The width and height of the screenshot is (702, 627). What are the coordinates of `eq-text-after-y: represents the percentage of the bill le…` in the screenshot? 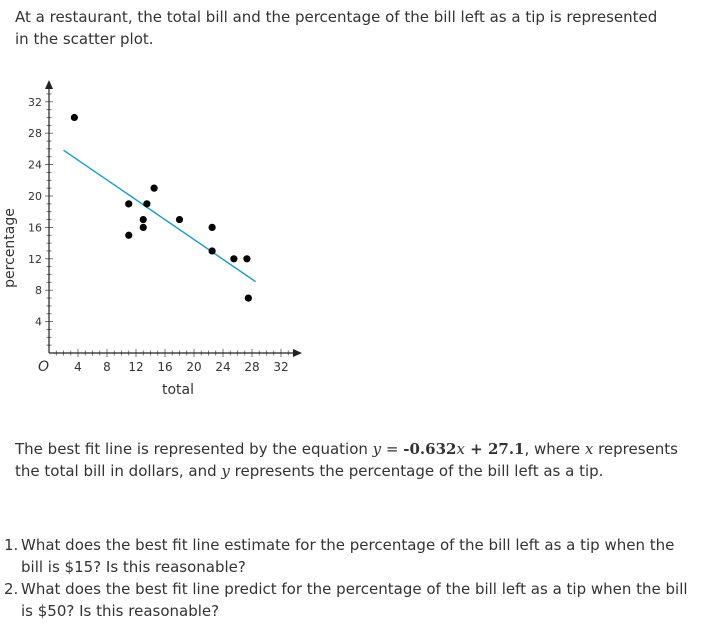 It's located at (416, 471).